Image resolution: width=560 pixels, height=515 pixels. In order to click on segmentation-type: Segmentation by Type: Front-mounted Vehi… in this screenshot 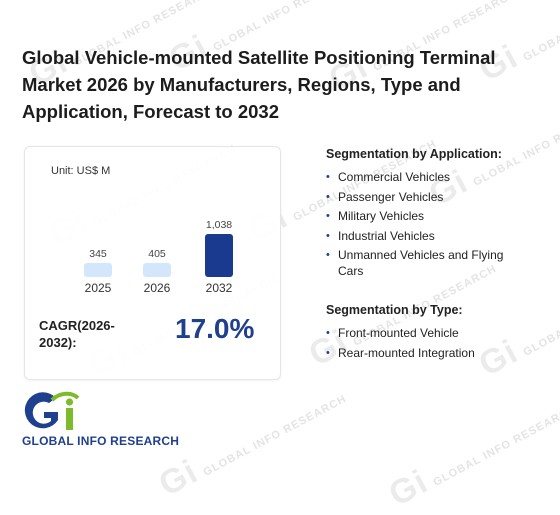, I will do `click(426, 333)`.